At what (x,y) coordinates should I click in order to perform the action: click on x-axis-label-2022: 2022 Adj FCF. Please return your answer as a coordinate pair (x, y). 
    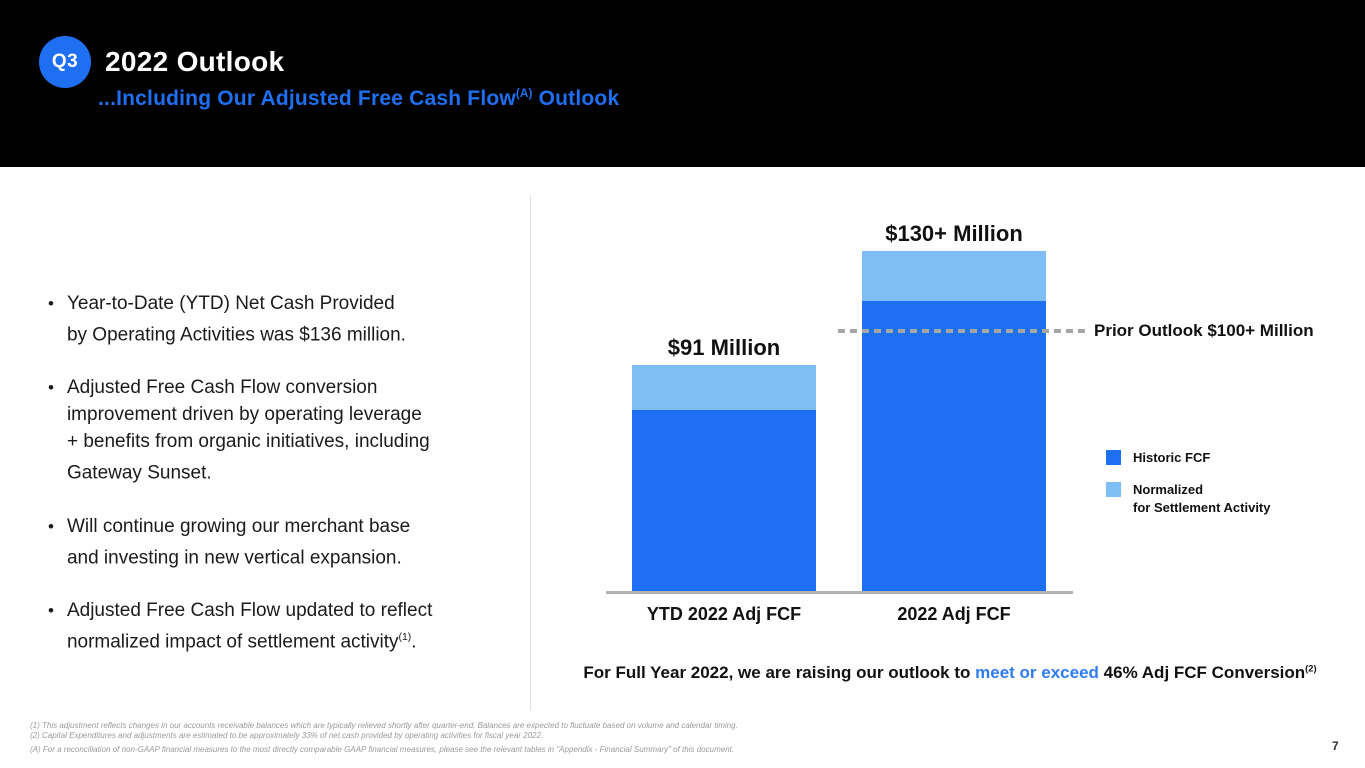
    Looking at the image, I should click on (954, 614).